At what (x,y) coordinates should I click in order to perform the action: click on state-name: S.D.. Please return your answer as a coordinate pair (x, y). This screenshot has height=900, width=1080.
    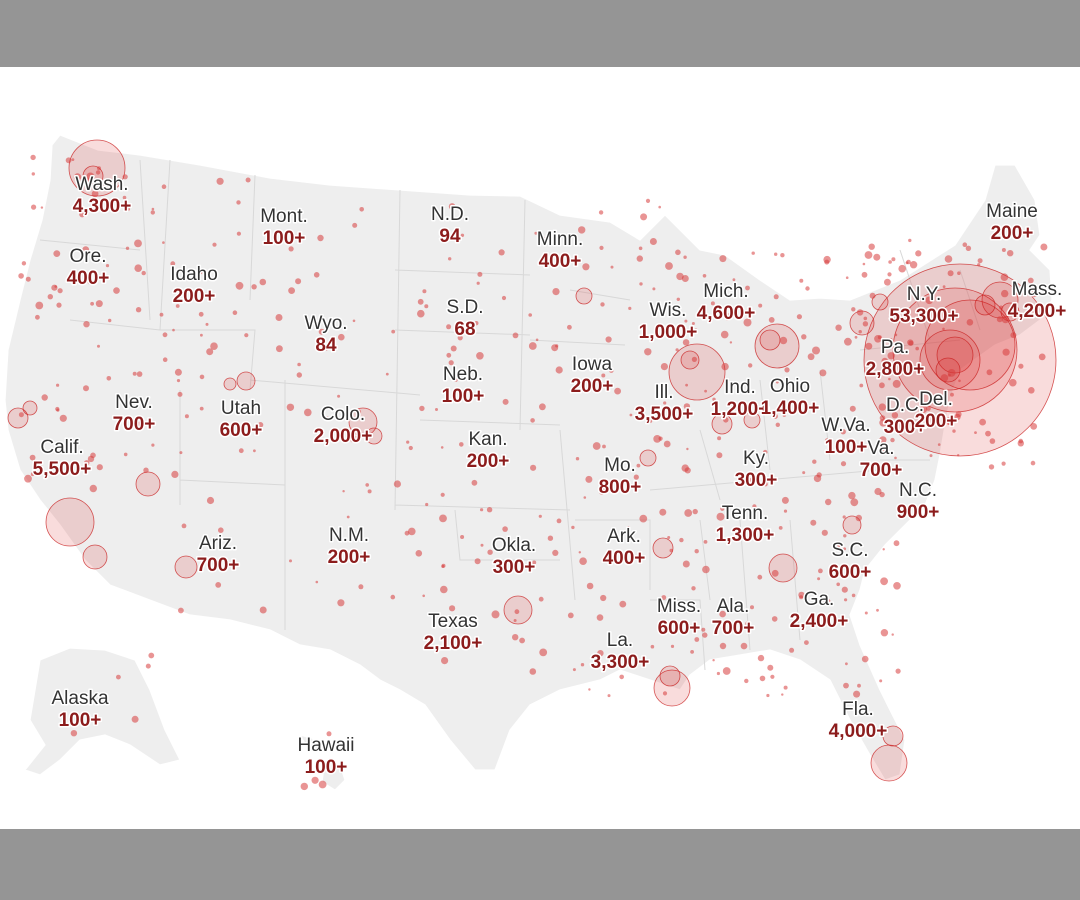
    Looking at the image, I should click on (465, 307).